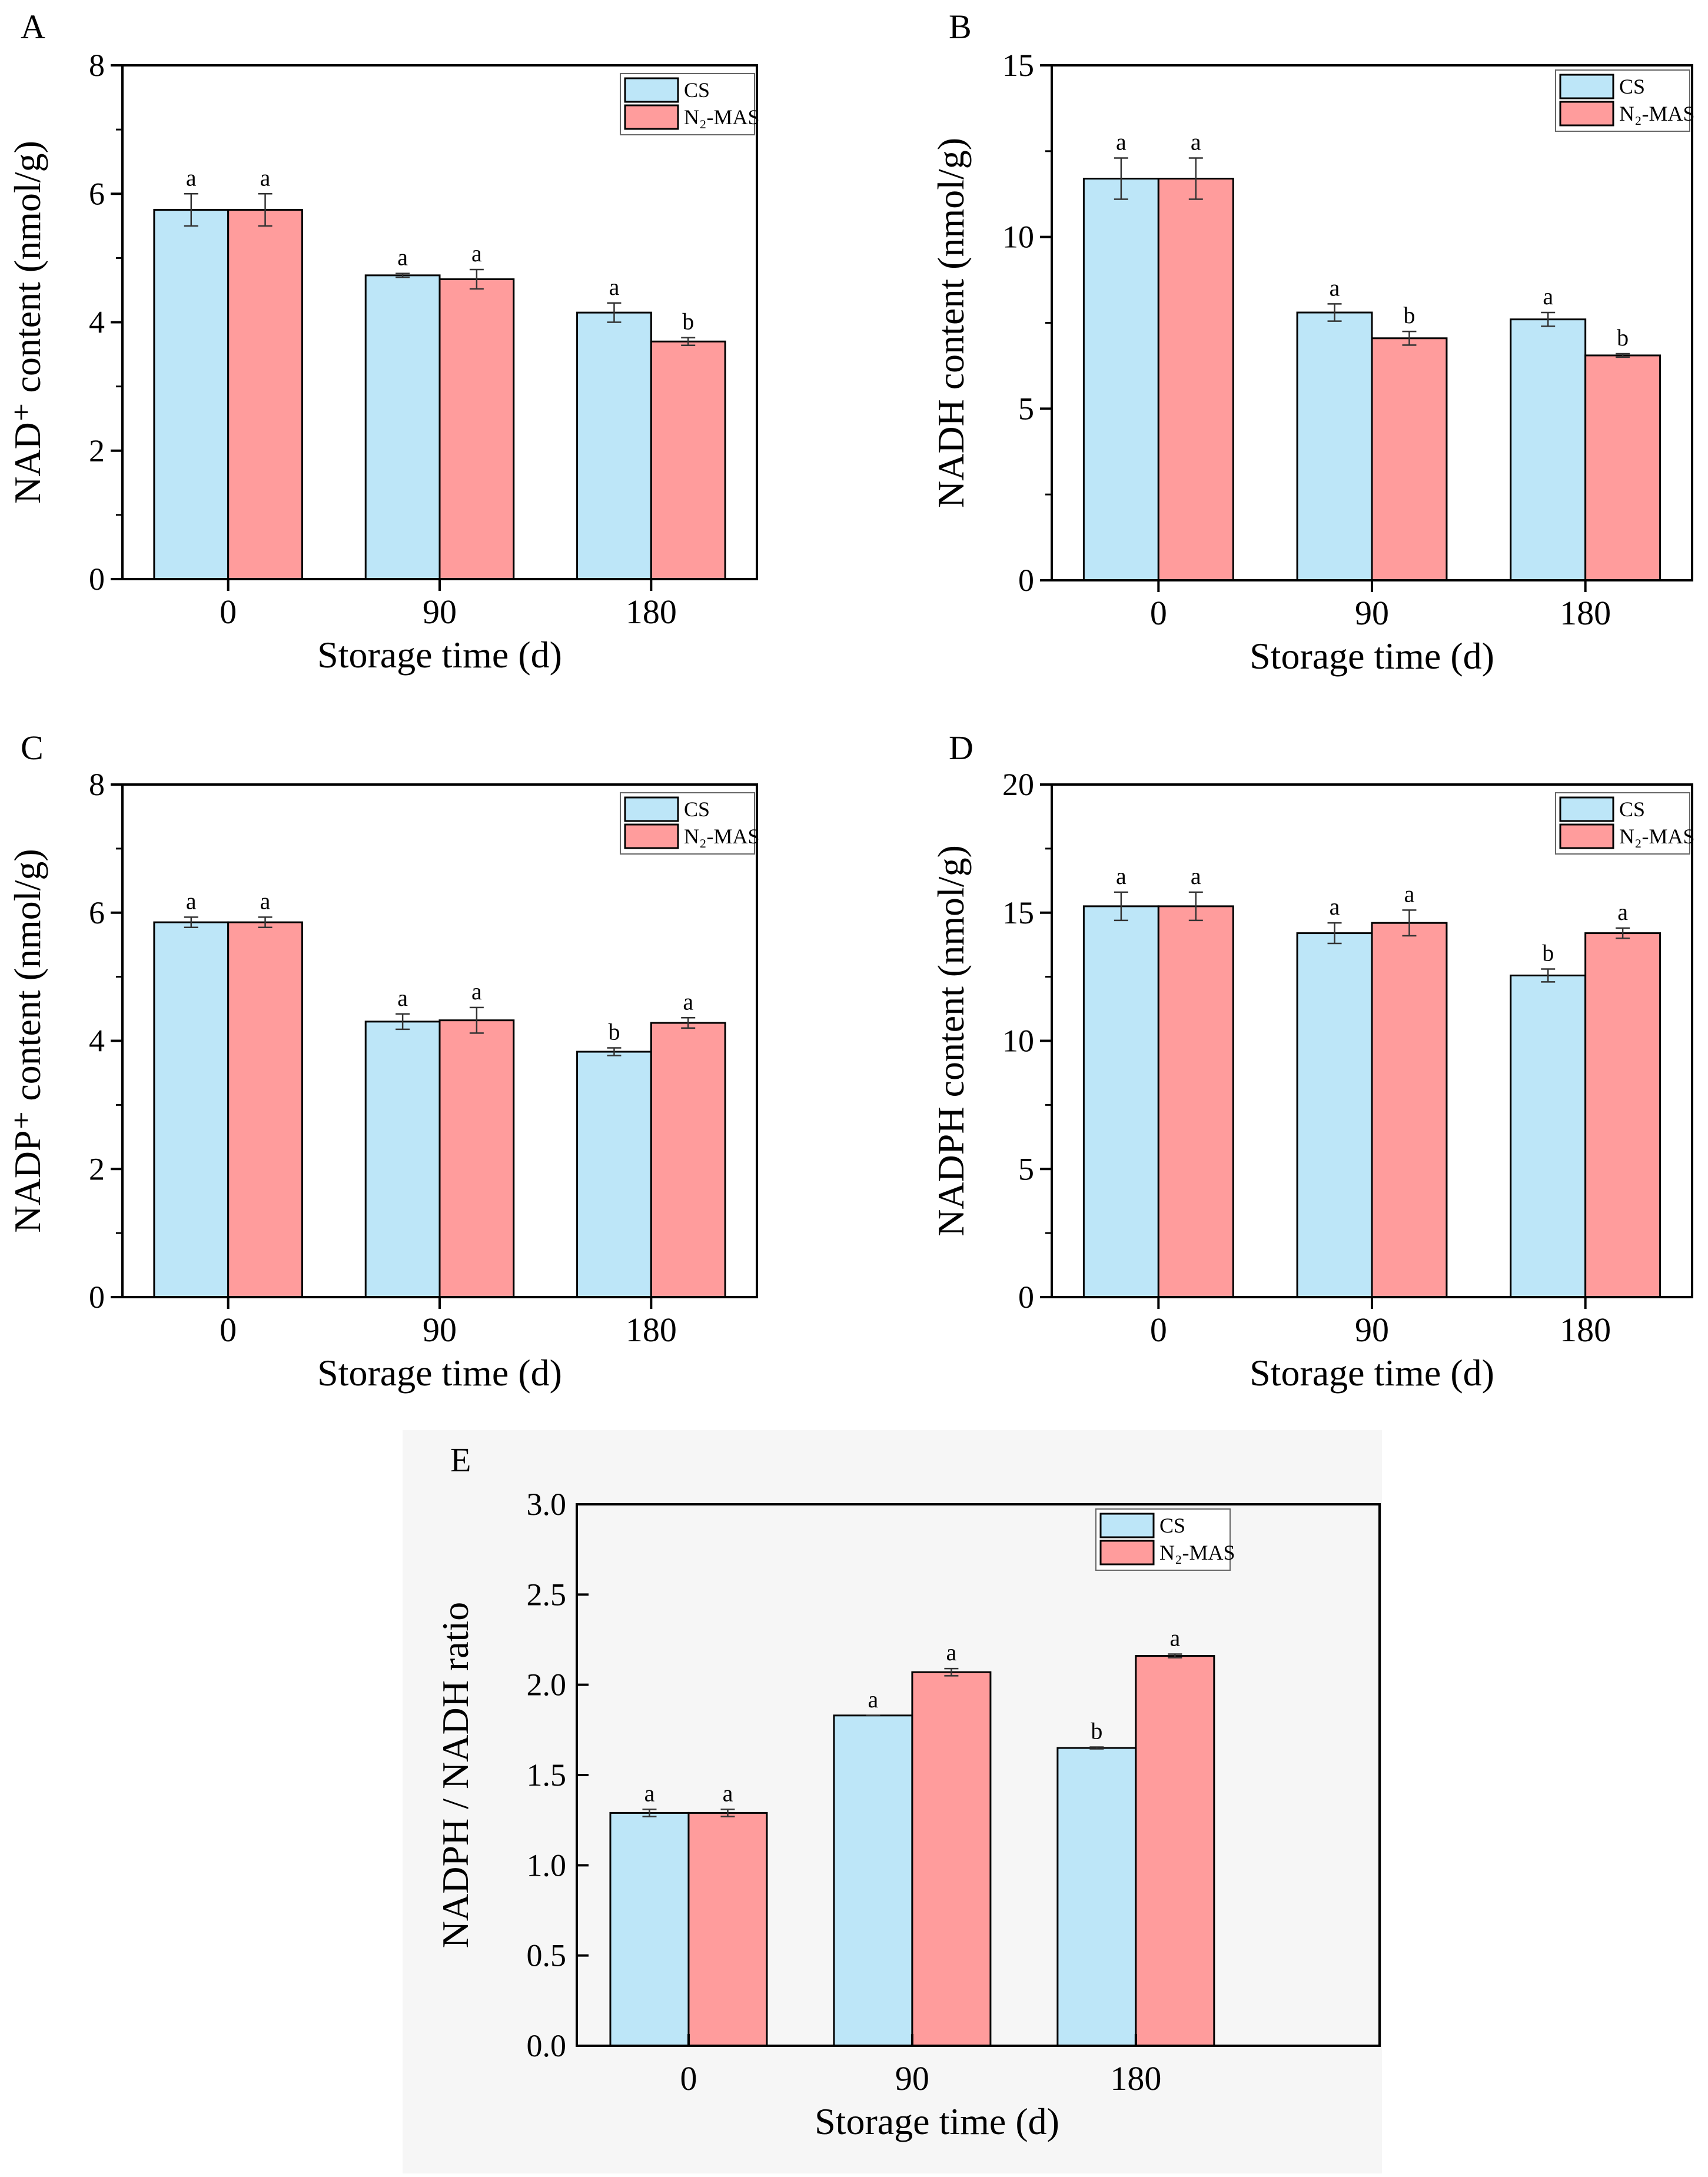 The image size is (1708, 2177). Describe the element at coordinates (547, 1504) in the screenshot. I see `y-tick-label: 3.0` at that location.